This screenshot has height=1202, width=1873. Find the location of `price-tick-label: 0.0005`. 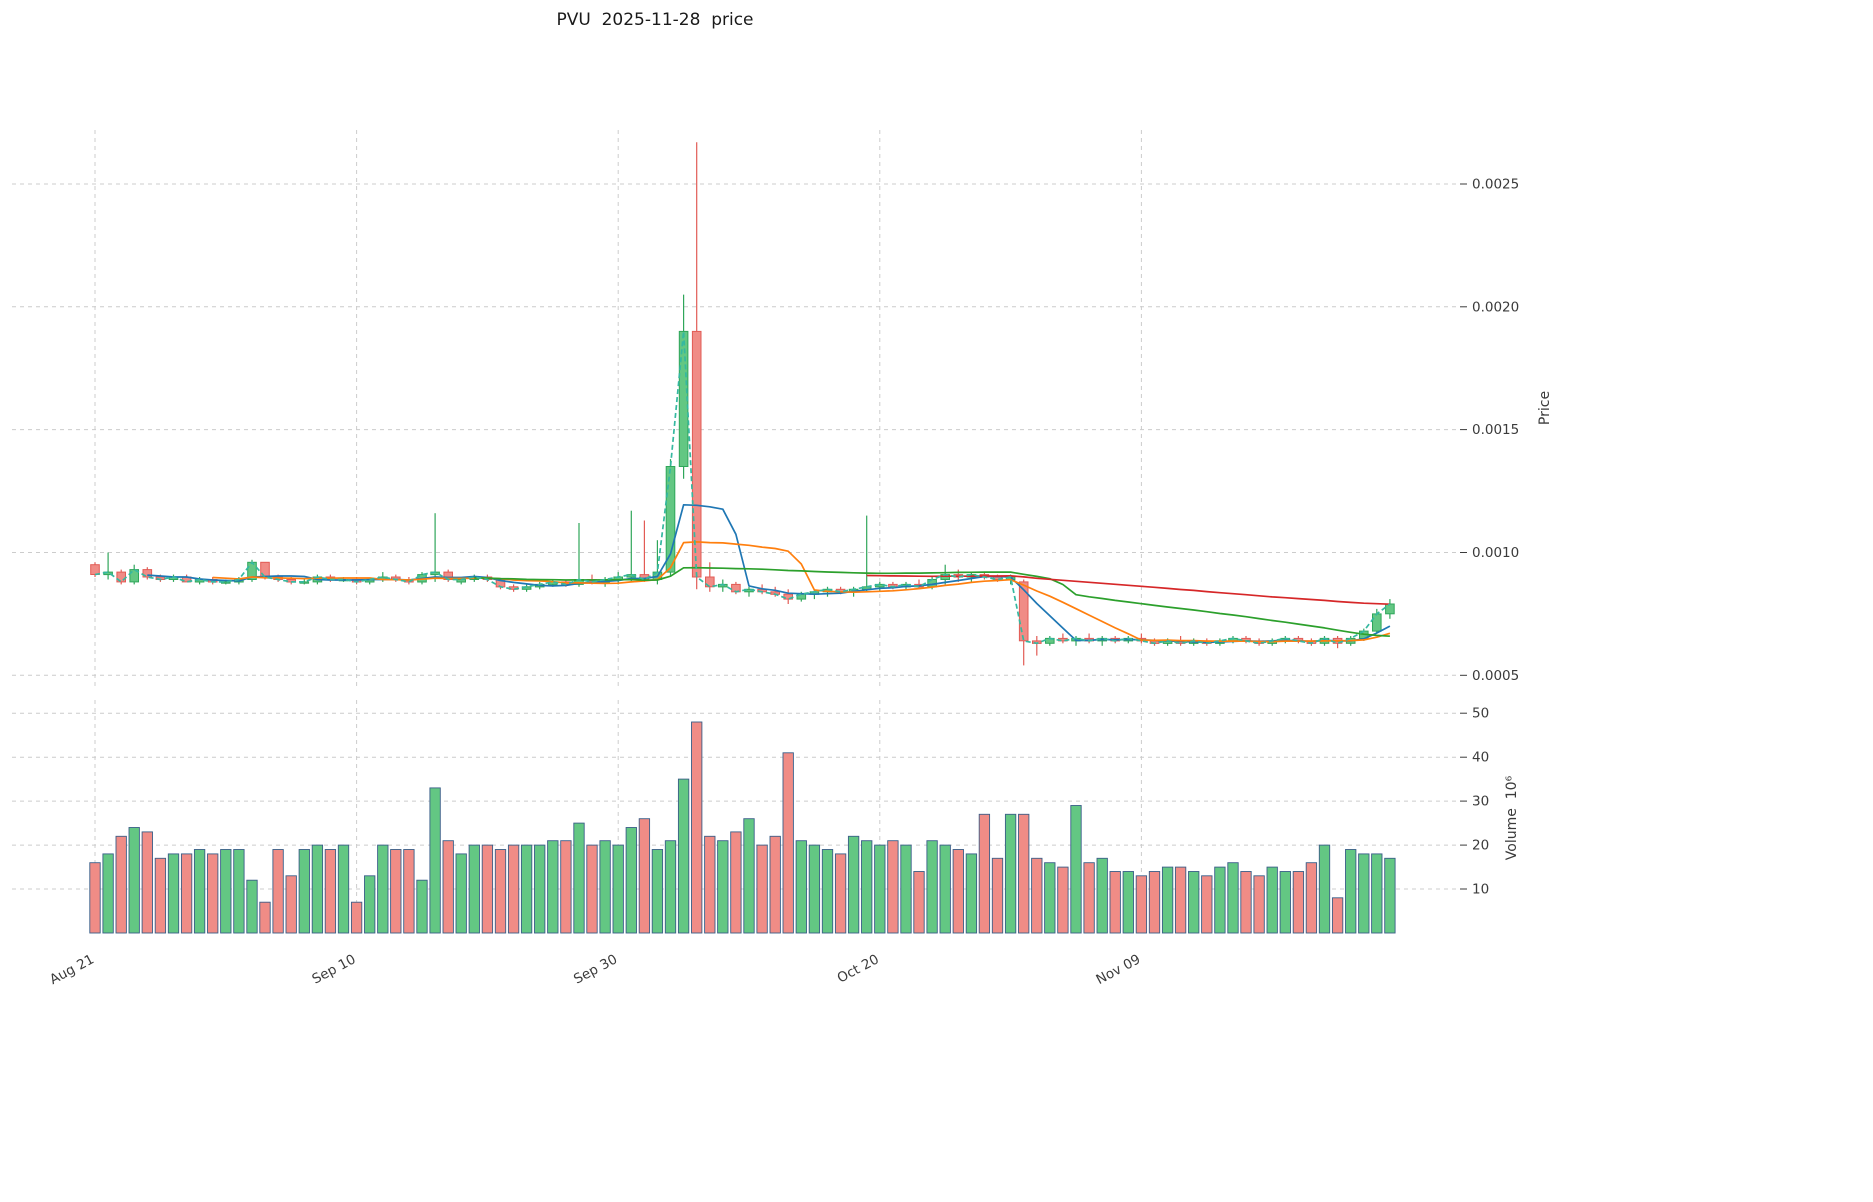

price-tick-label: 0.0005 is located at coordinates (1495, 676).